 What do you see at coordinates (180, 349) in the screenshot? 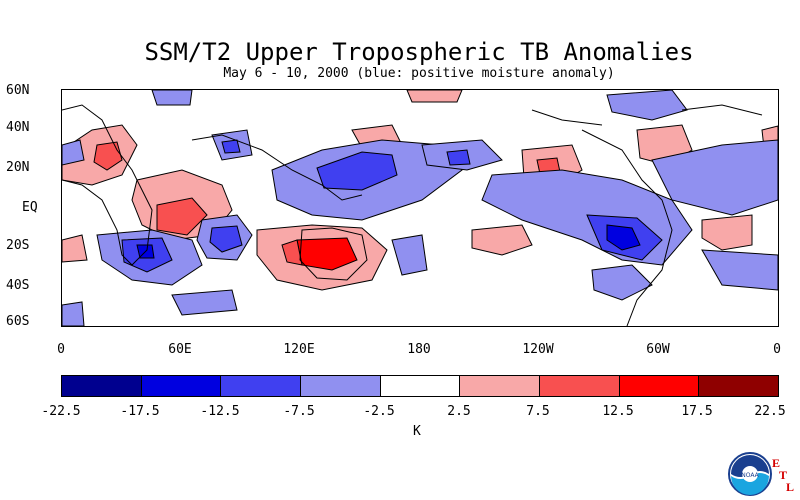
I see `lon-label: 60E` at bounding box center [180, 349].